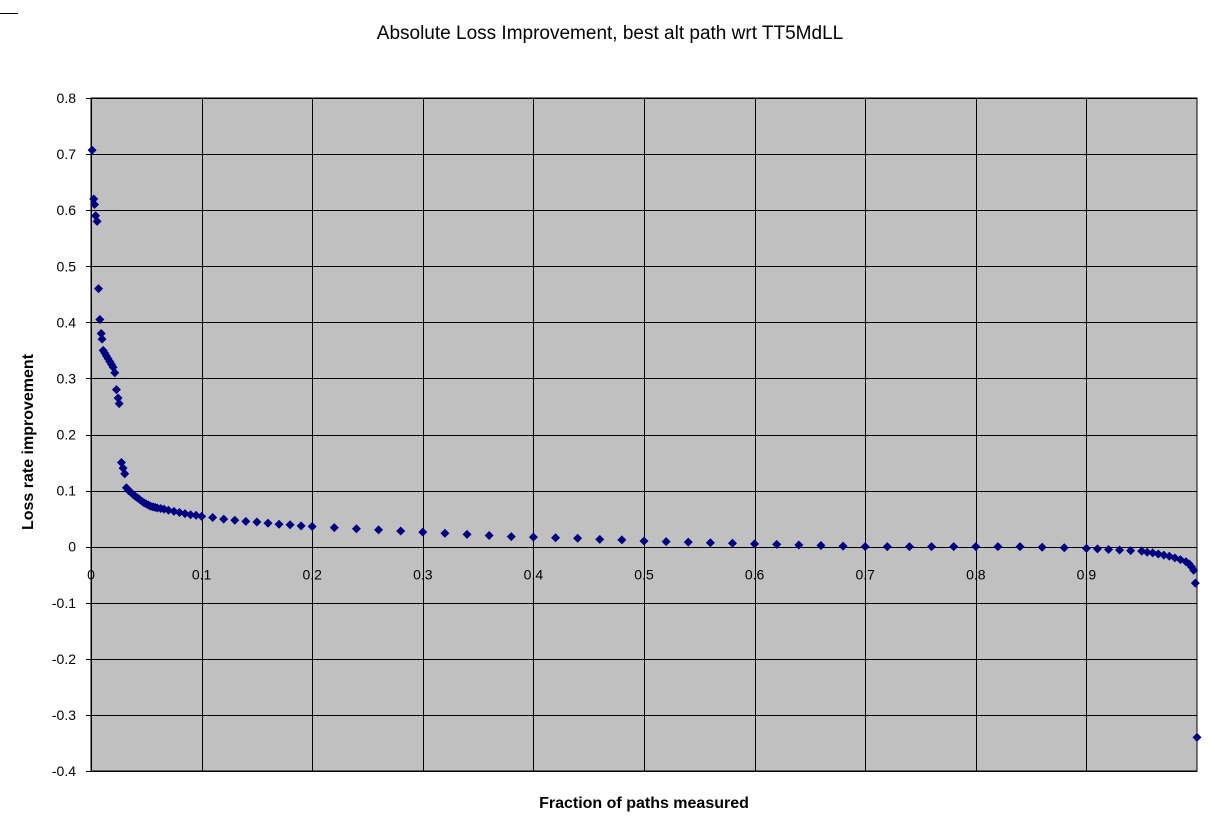 This screenshot has height=824, width=1215. What do you see at coordinates (67, 210) in the screenshot?
I see `y-tick-label: 0.6` at bounding box center [67, 210].